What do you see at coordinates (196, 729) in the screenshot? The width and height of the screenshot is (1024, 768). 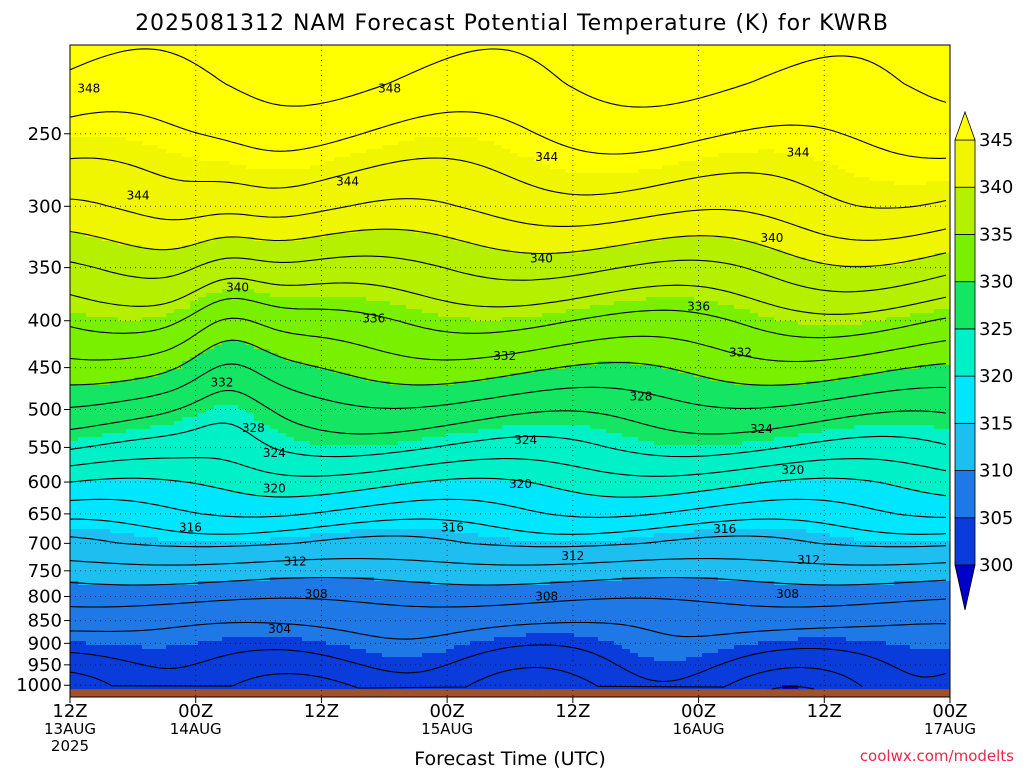 I see `x-tick-label: 14AUG` at bounding box center [196, 729].